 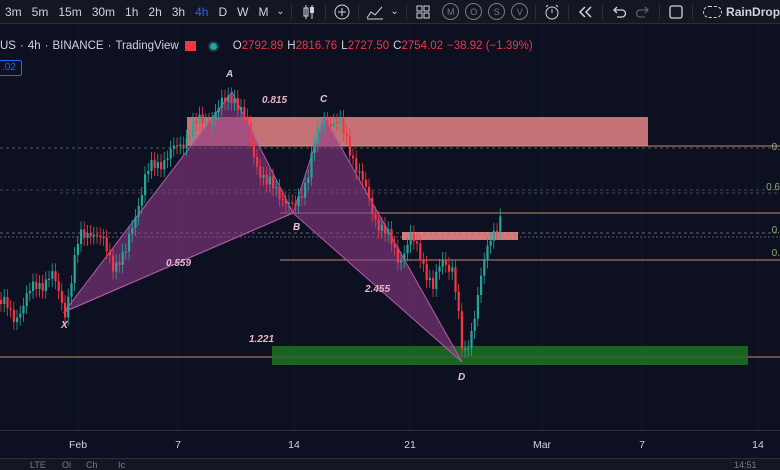 I want to click on redo-icon, so click(x=643, y=12).